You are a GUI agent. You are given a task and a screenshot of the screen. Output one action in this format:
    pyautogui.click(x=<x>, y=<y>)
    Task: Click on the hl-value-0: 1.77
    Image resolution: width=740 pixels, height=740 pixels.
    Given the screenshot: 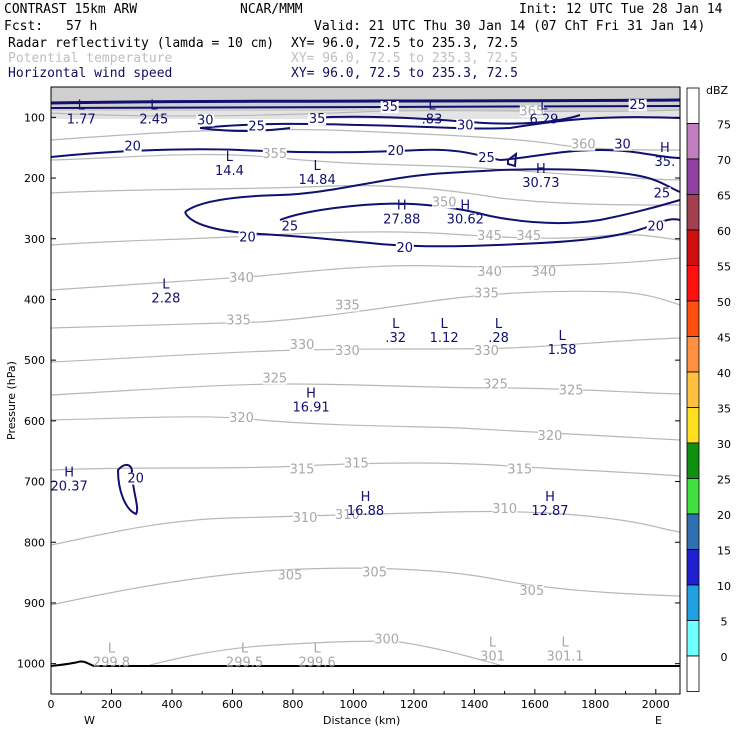 What is the action you would take?
    pyautogui.click(x=81, y=119)
    